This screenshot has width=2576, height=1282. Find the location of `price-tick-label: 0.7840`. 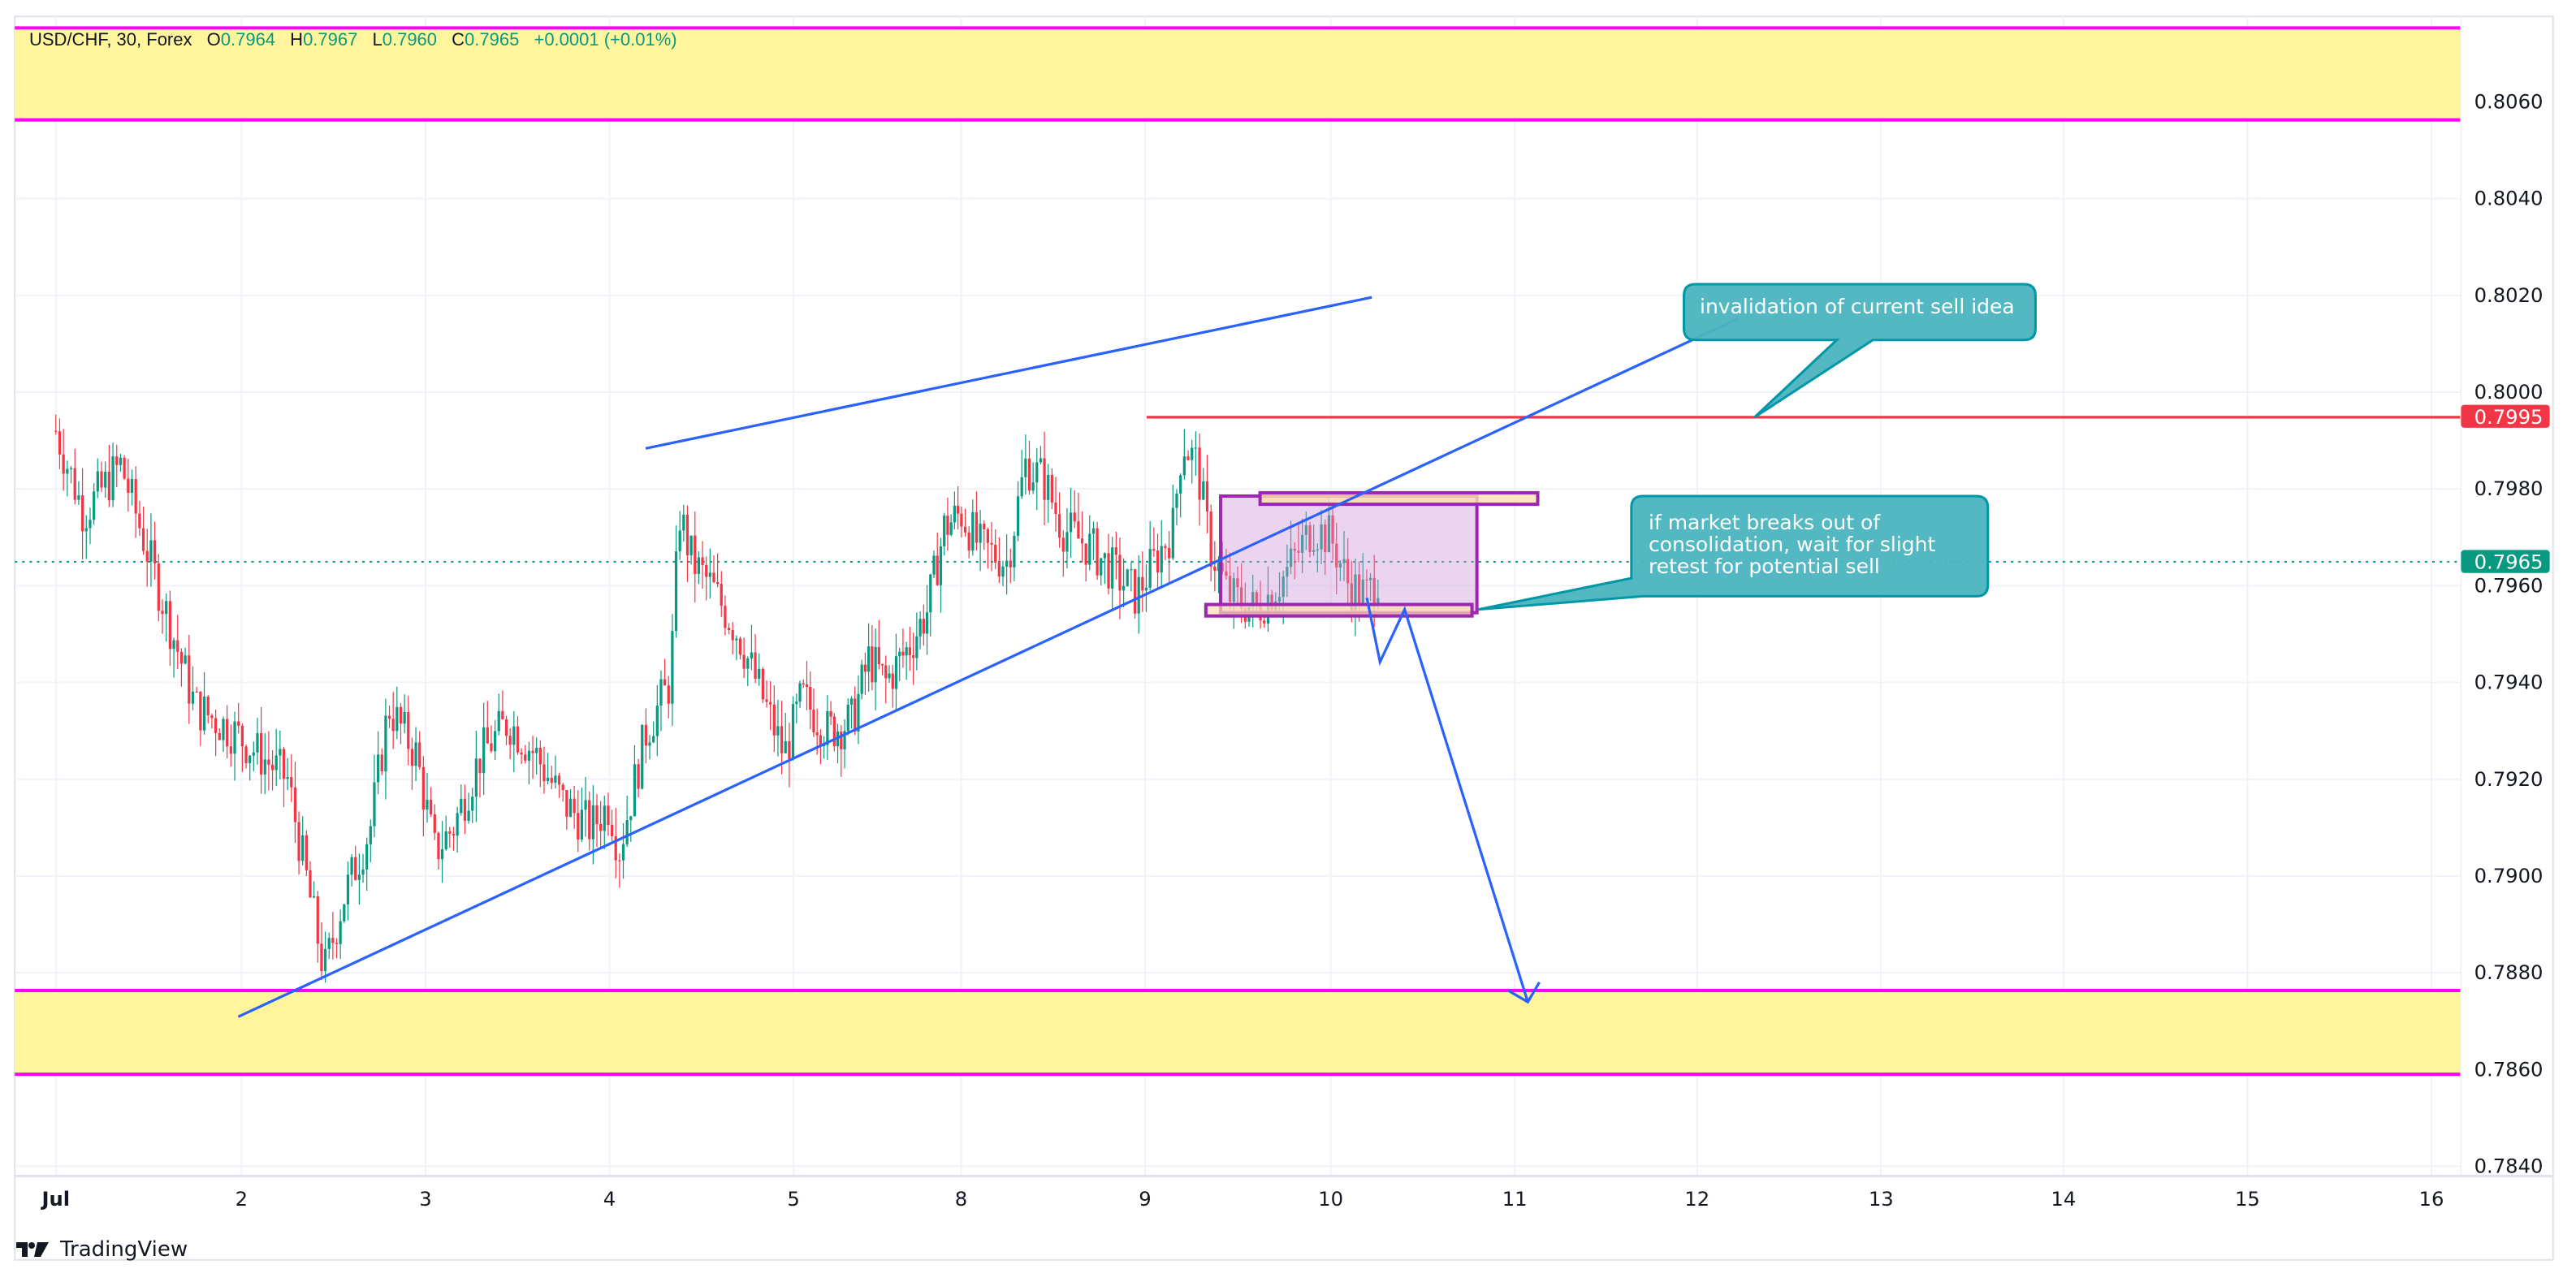

price-tick-label: 0.7840 is located at coordinates (2509, 1166).